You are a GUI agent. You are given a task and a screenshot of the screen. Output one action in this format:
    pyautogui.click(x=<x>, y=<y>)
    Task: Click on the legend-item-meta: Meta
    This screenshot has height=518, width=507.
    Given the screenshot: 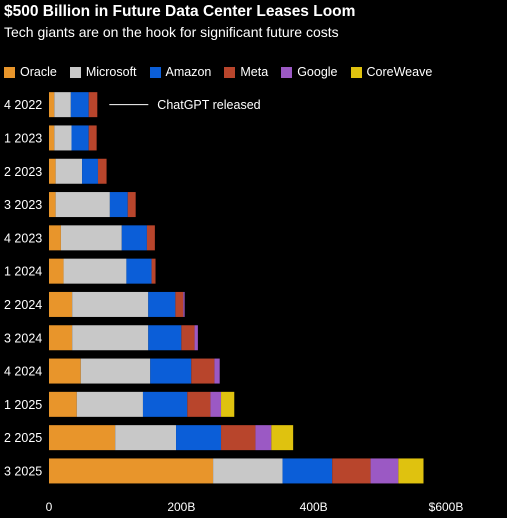 What is the action you would take?
    pyautogui.click(x=246, y=72)
    